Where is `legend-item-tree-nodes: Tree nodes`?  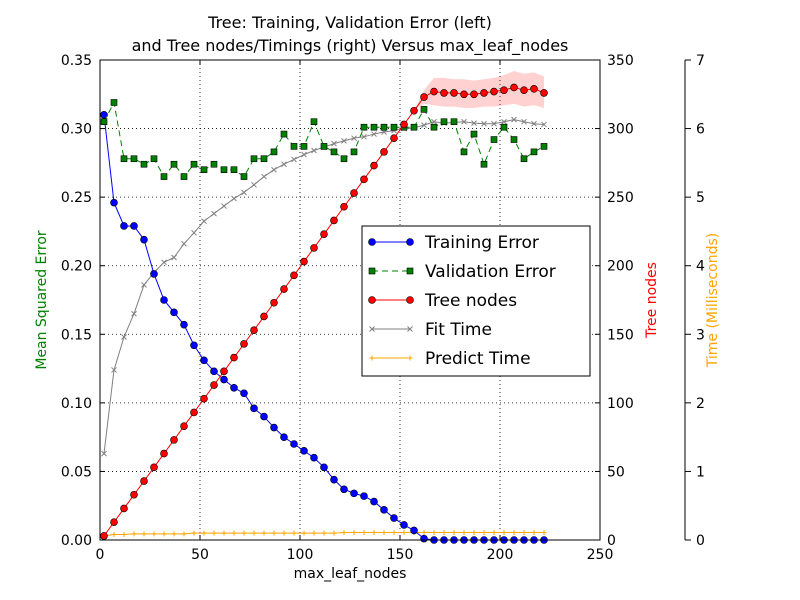 legend-item-tree-nodes: Tree nodes is located at coordinates (442, 301).